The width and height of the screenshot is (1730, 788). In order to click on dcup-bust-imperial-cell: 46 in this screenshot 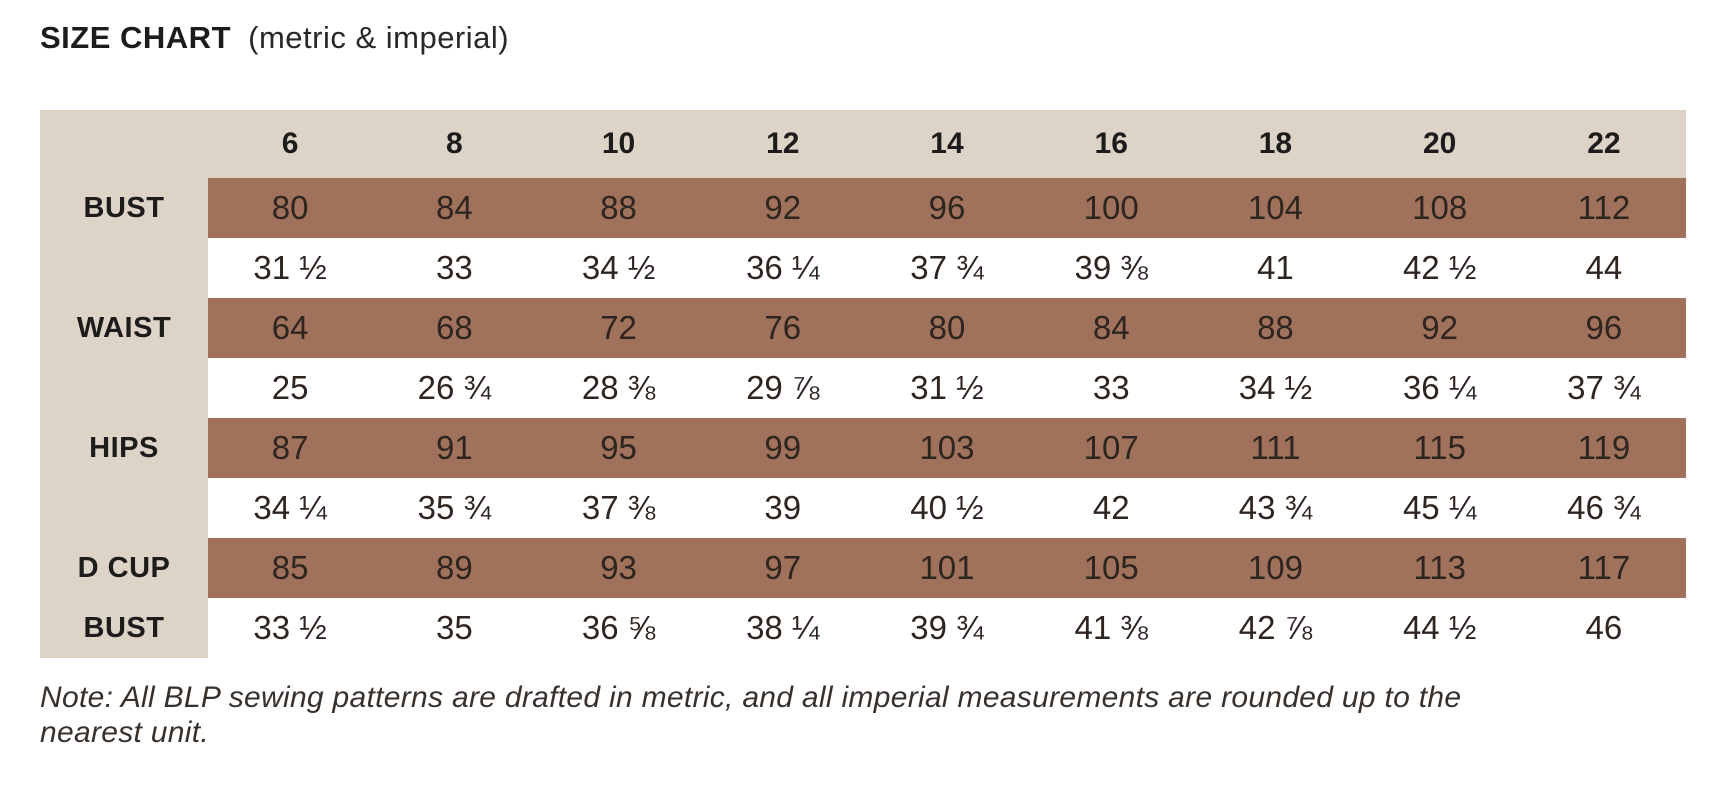, I will do `click(1604, 627)`.